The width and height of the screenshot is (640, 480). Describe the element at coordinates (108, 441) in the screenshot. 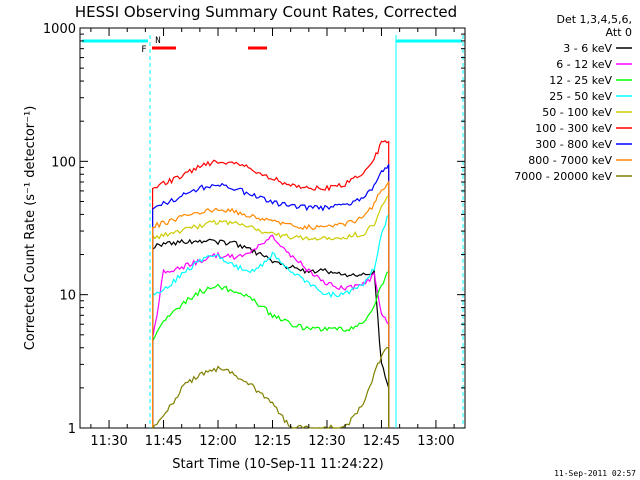

I see `x-tick-label: 11:30` at that location.